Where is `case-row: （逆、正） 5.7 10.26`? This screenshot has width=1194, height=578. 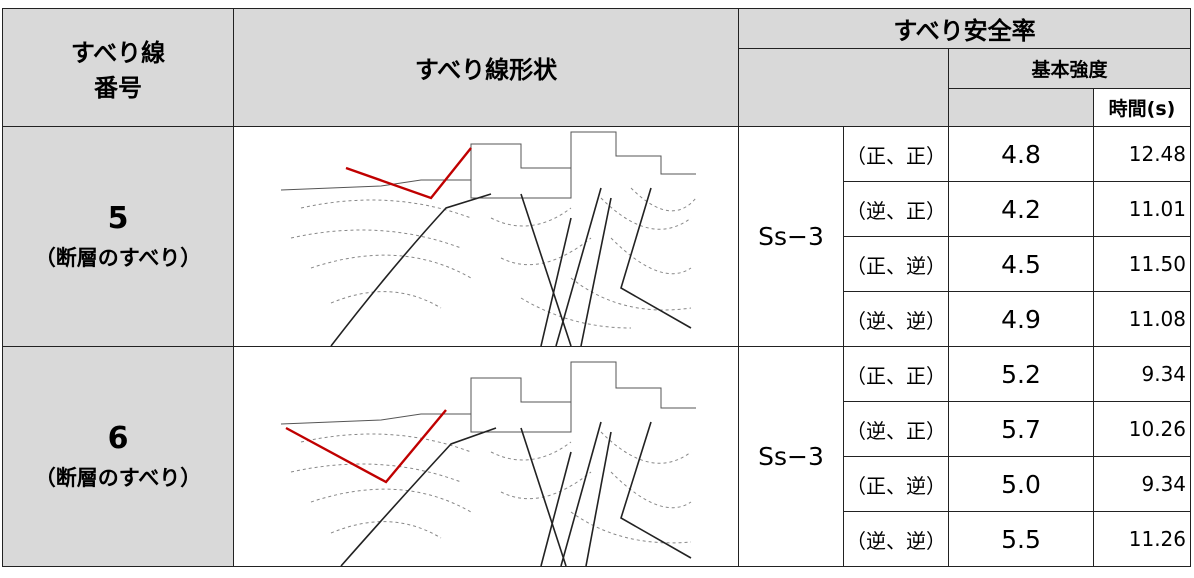 case-row: （逆、正） 5.7 10.26 is located at coordinates (597, 429).